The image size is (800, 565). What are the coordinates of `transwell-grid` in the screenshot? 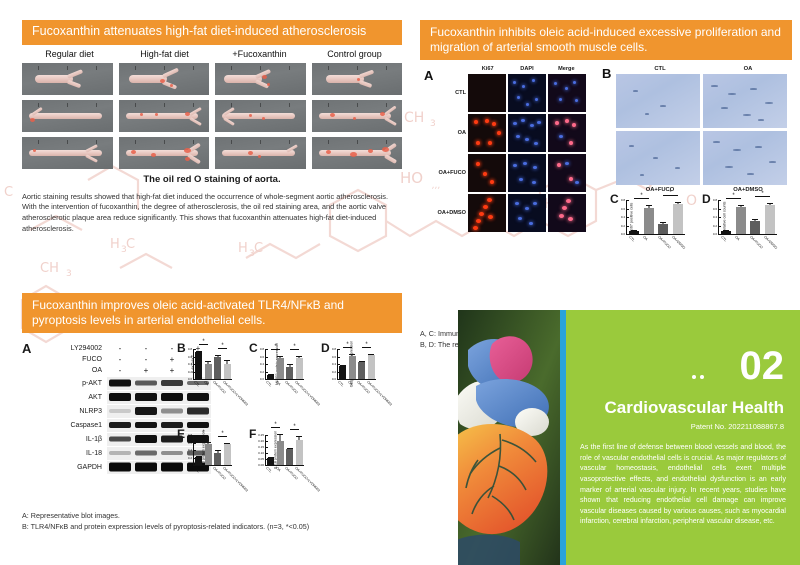 It's located at (704, 129).